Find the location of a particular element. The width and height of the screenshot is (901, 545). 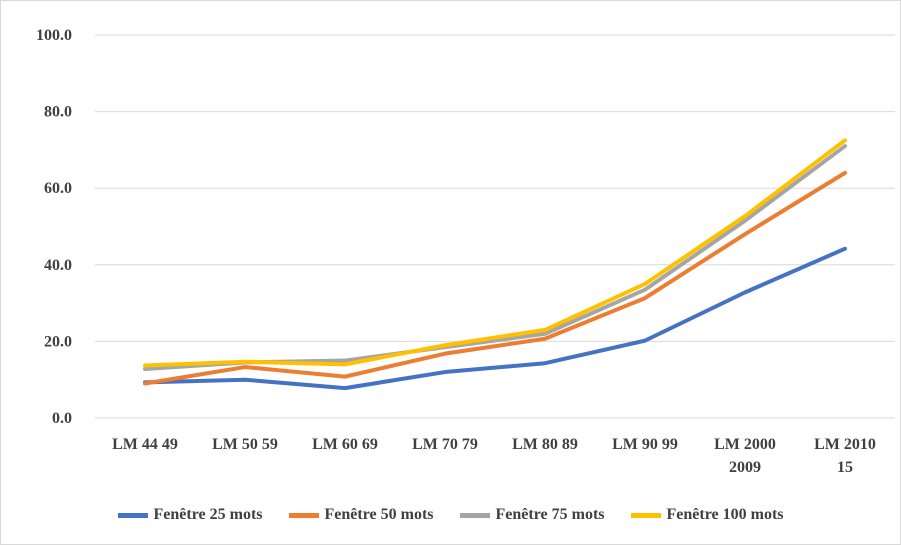

legend-item: Fenêtre 100 mots is located at coordinates (707, 515).